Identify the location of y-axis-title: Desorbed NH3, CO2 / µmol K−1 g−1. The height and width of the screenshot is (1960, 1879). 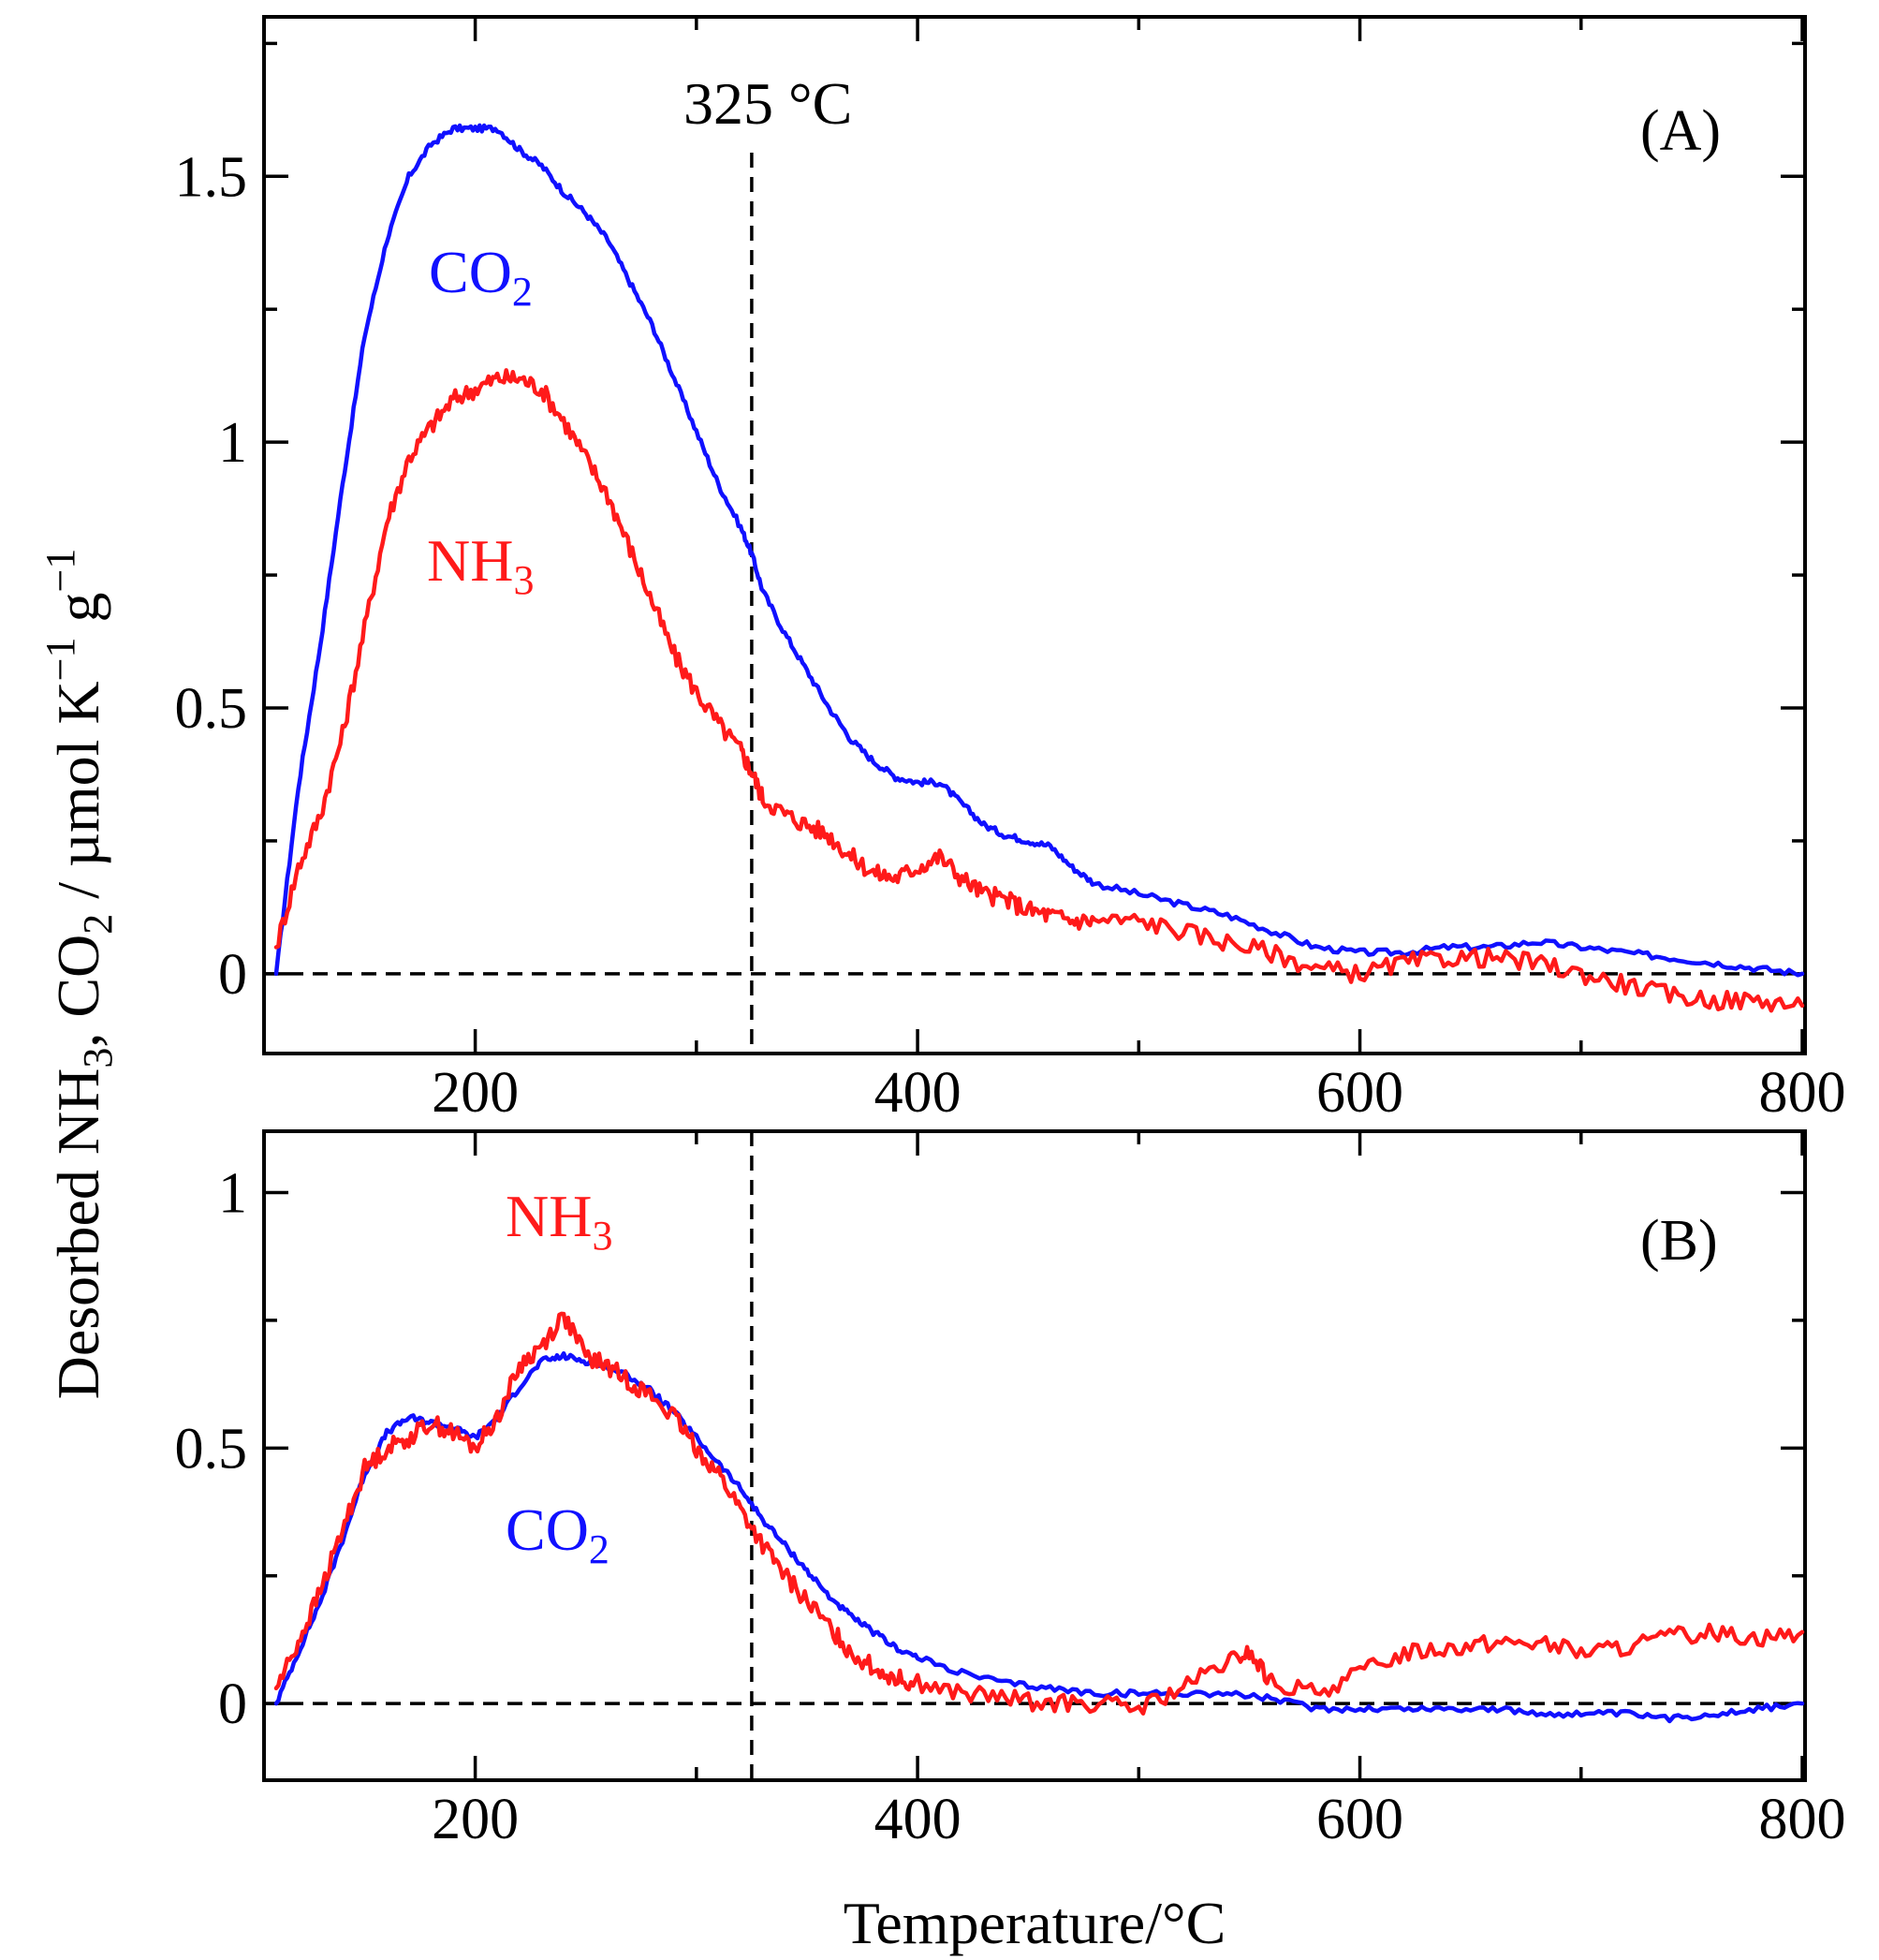
(79, 974).